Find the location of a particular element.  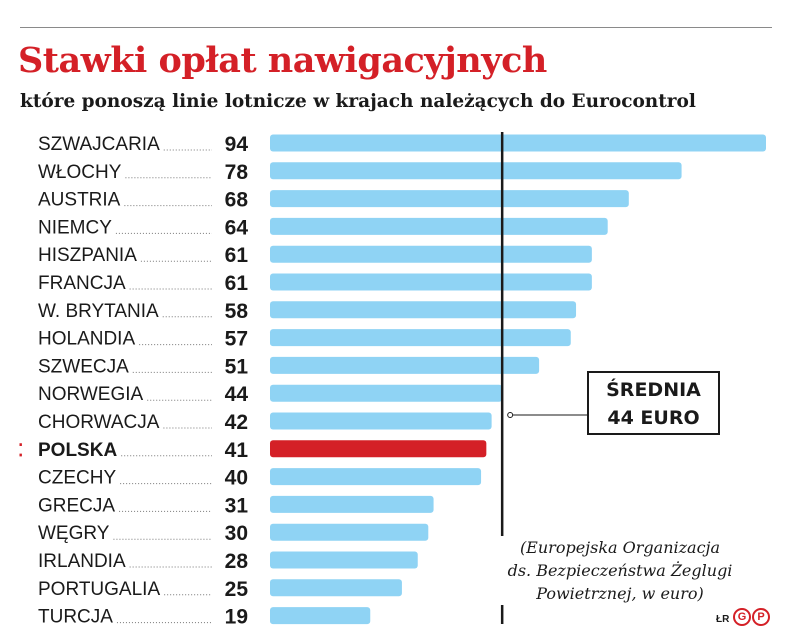

category-label: WŁOCHY is located at coordinates (80, 172).